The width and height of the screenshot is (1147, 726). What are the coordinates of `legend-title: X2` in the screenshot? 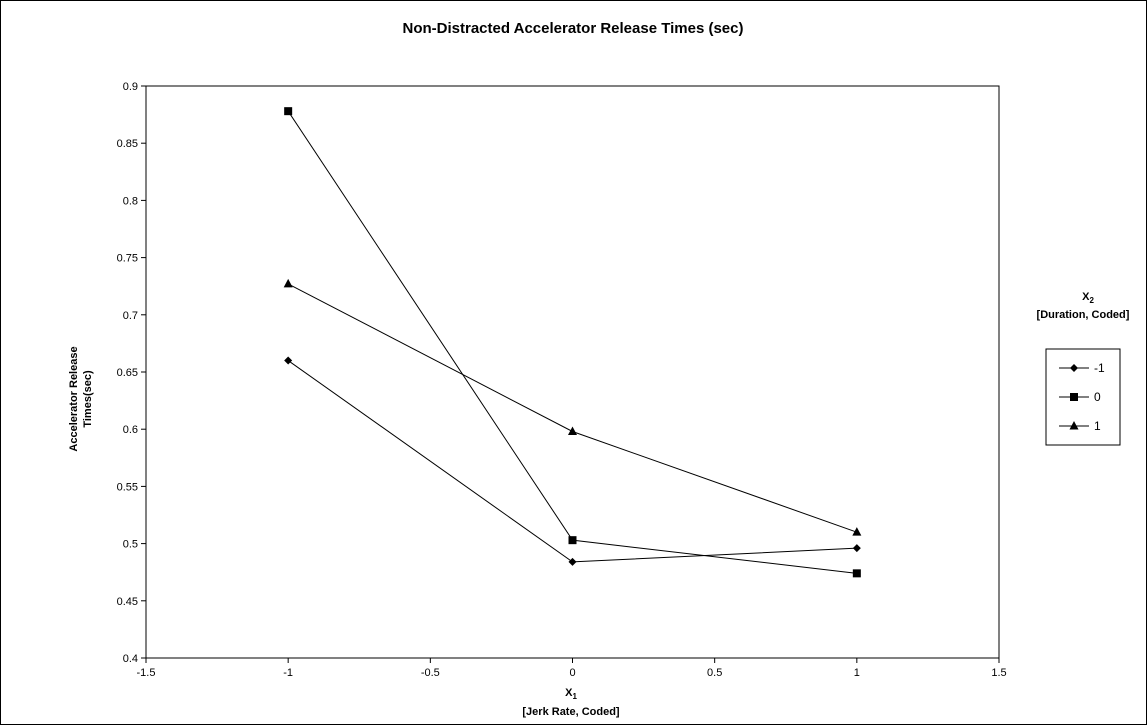 It's located at (1088, 298).